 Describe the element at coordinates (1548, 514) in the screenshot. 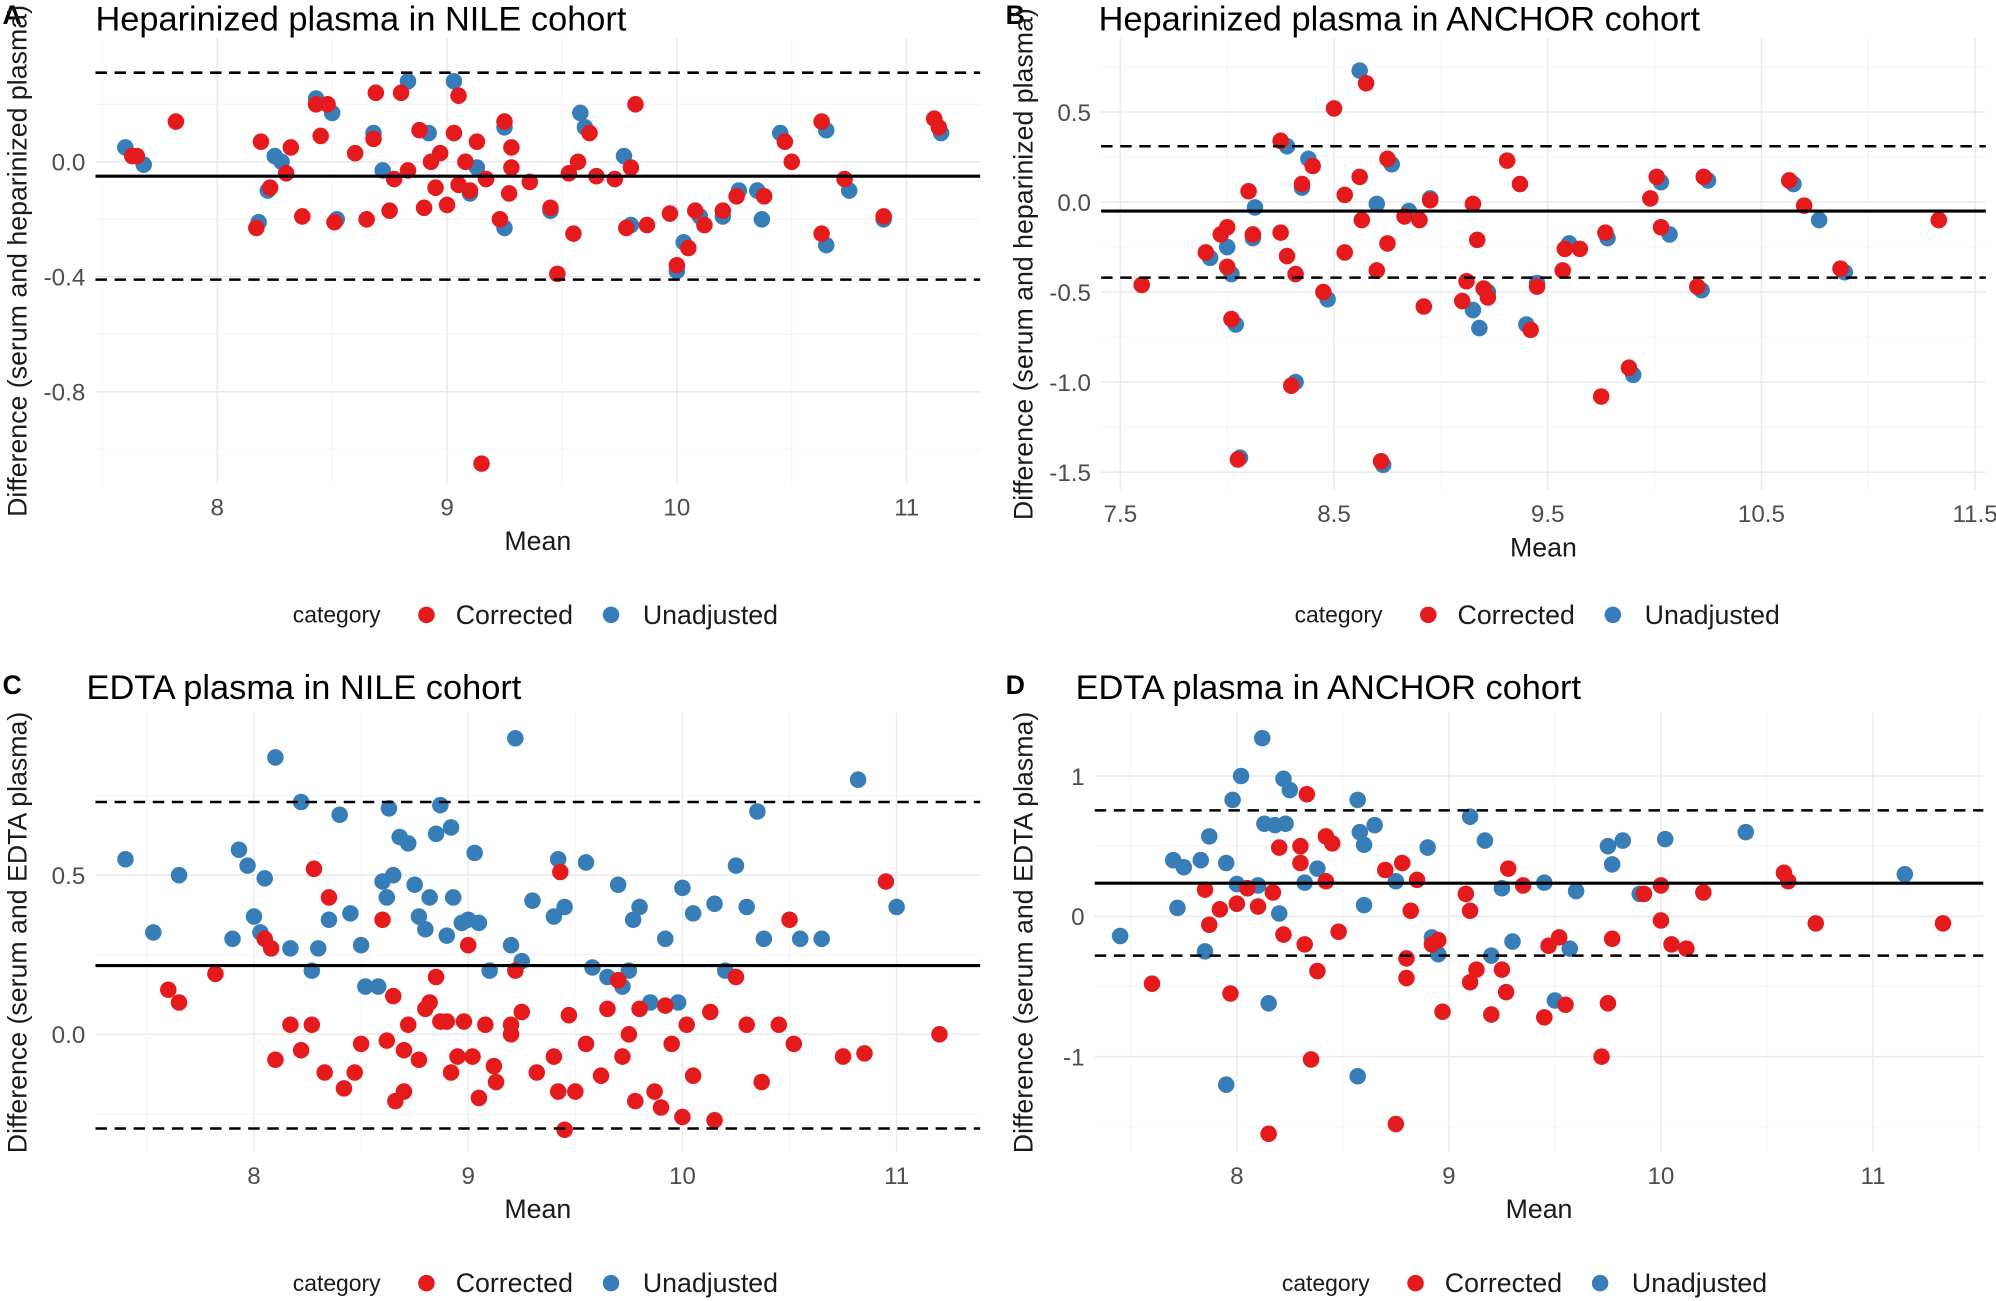

I see `x-tick-label: 9.5` at that location.